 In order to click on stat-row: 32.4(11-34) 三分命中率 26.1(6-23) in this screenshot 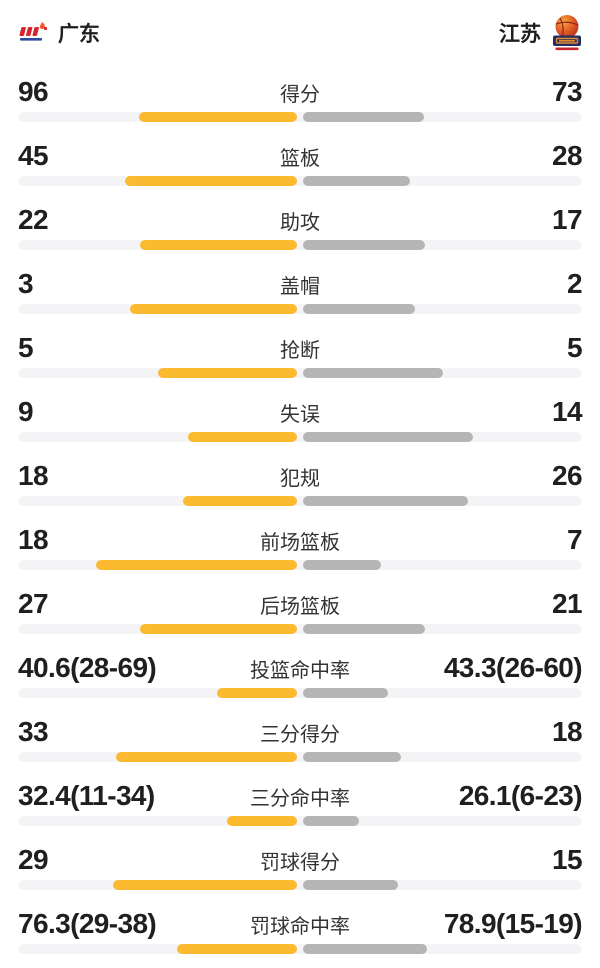, I will do `click(300, 808)`.